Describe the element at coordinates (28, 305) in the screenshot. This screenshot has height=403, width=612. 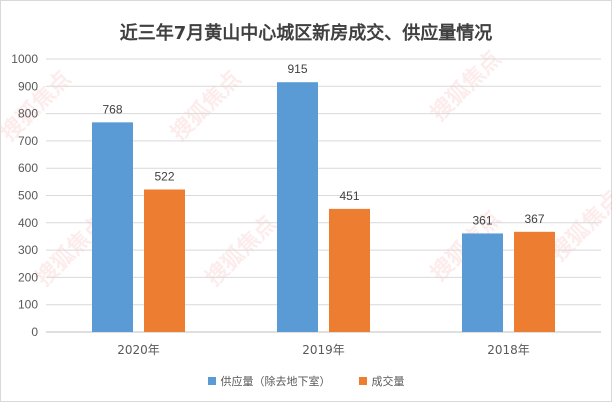
I see `y-tick-label: 100` at that location.